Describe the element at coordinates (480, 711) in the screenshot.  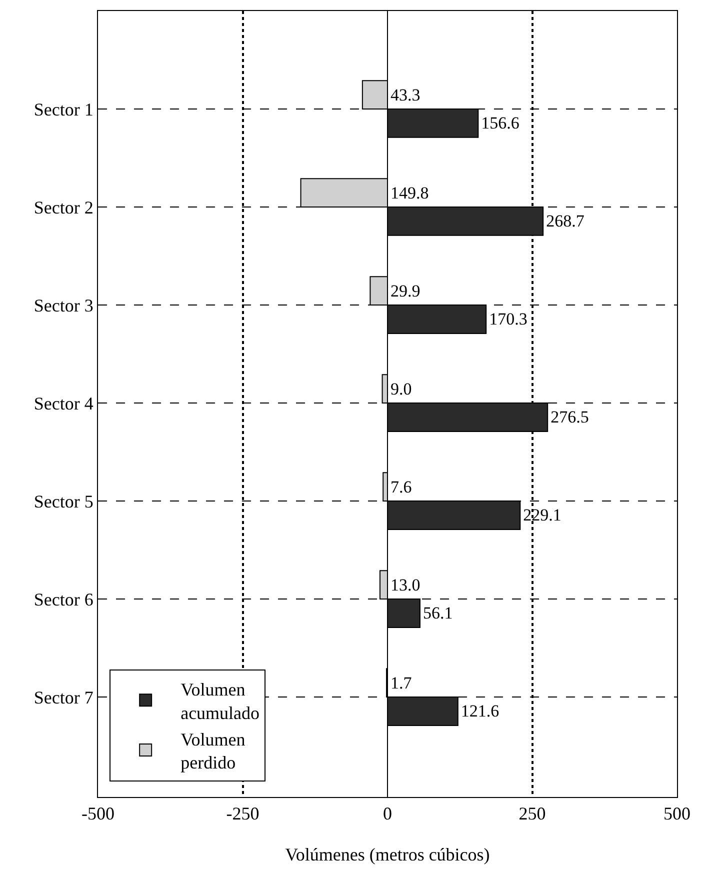
I see `data-label: 121.6` at that location.